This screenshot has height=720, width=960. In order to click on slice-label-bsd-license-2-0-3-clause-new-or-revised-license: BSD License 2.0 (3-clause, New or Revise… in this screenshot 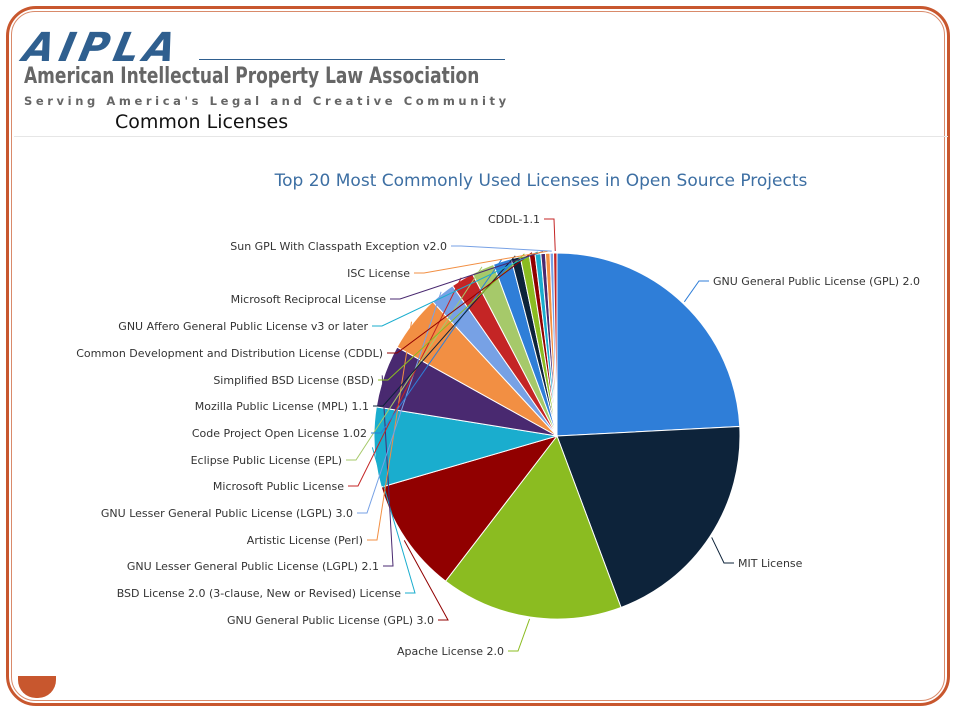, I will do `click(259, 593)`.